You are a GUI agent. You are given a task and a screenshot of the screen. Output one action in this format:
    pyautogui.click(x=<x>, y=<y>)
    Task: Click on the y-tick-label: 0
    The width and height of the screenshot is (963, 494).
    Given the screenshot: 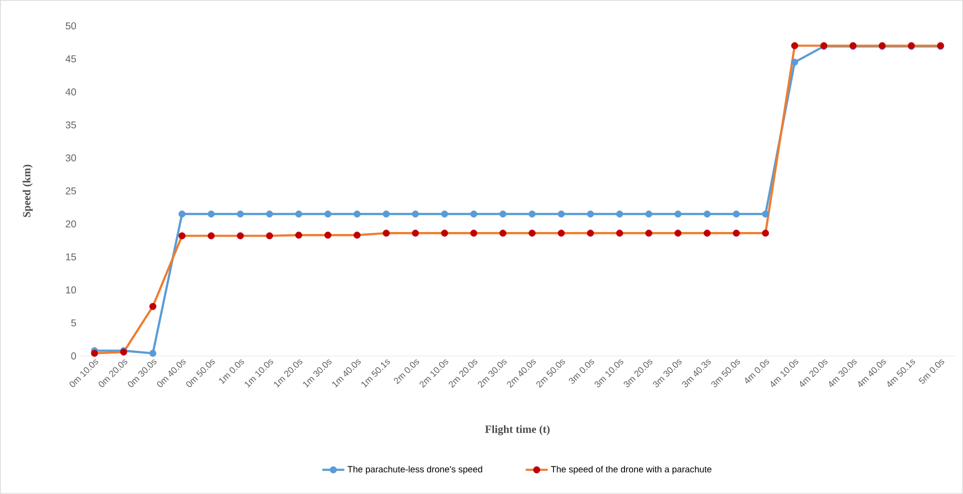 What is the action you would take?
    pyautogui.click(x=73, y=356)
    